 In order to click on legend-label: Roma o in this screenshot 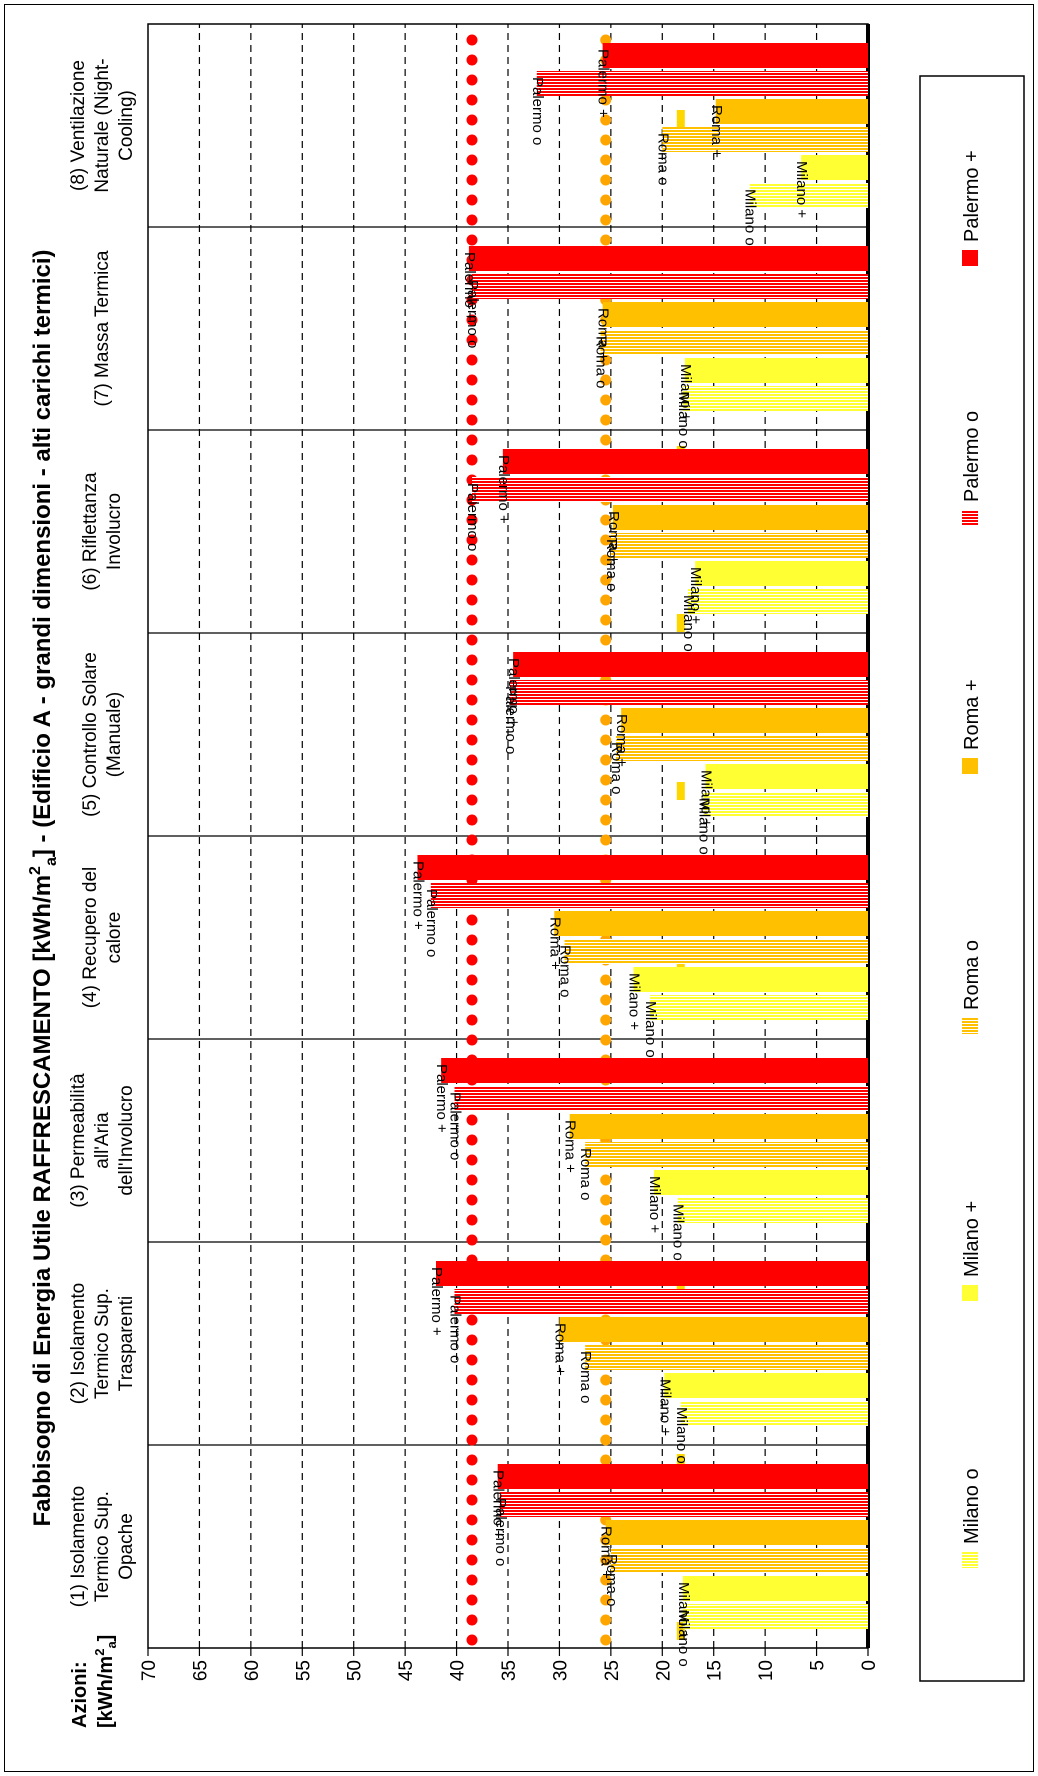, I will do `click(972, 975)`.